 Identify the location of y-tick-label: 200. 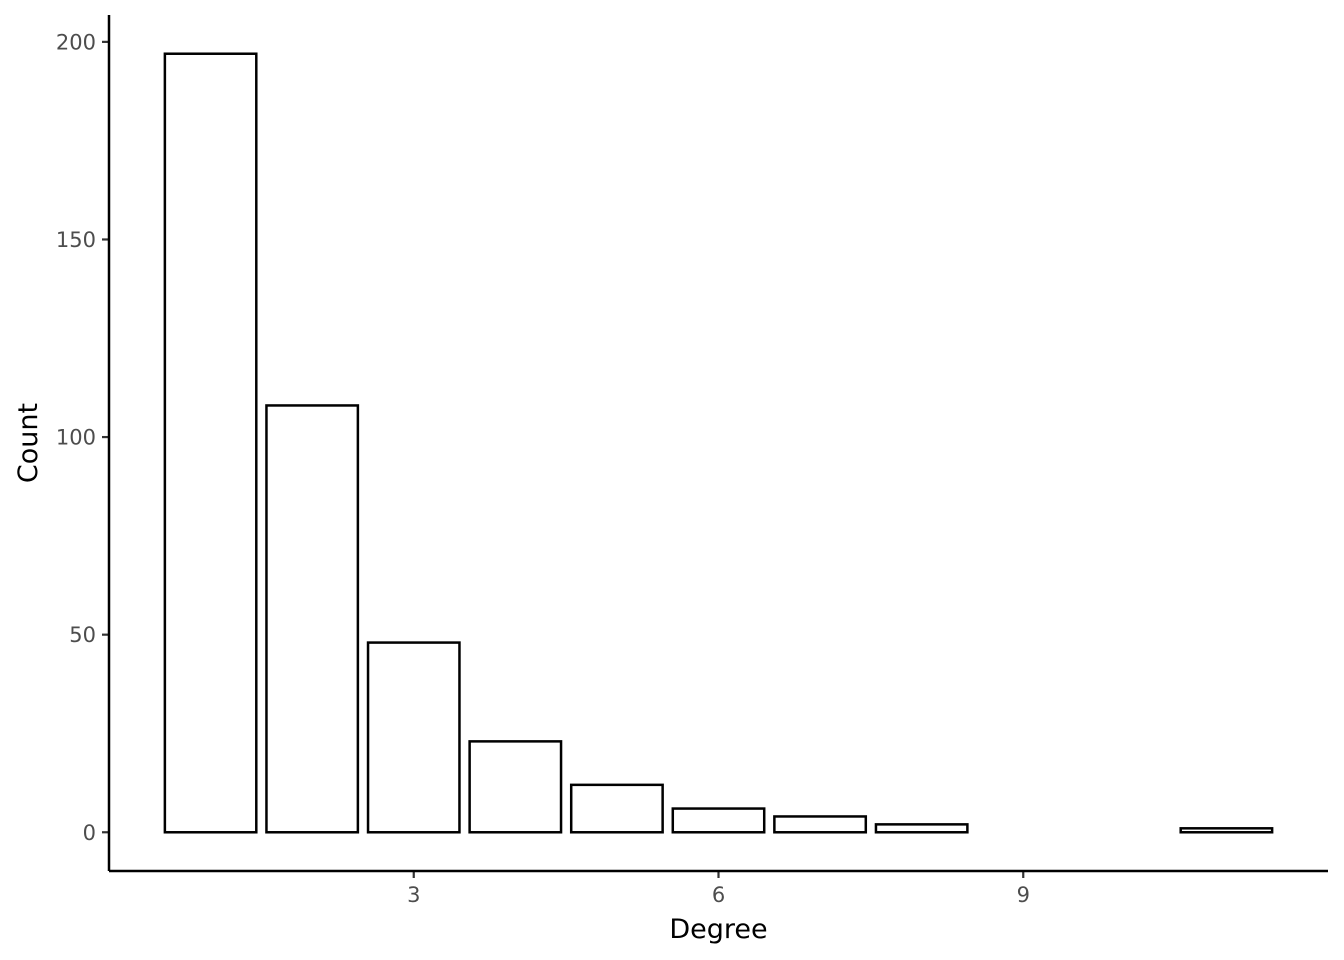
(76, 42).